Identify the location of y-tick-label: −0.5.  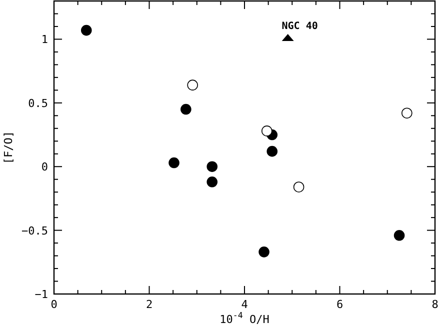
(35, 231).